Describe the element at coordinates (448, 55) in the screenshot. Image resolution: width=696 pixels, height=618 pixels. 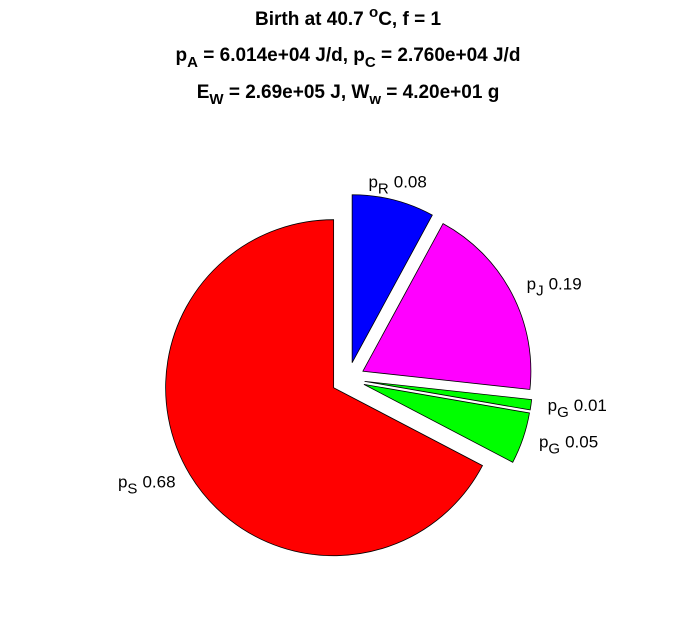
I see `title-run: = 2.760e+04 J/d` at that location.